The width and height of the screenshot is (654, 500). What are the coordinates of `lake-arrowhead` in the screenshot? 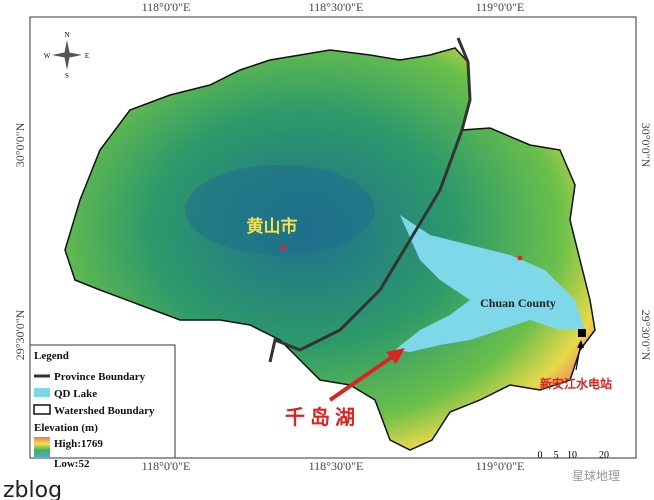 It's located at (395, 356).